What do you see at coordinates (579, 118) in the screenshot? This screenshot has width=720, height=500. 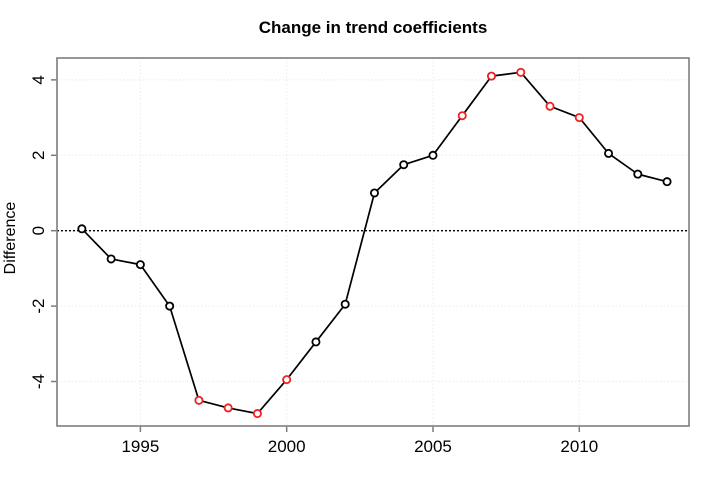 I see `data-point-2010` at bounding box center [579, 118].